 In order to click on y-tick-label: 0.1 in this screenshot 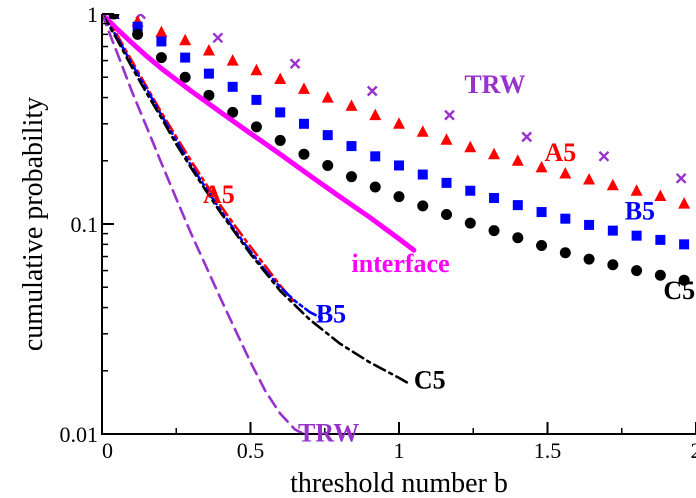, I will do `click(85, 224)`.